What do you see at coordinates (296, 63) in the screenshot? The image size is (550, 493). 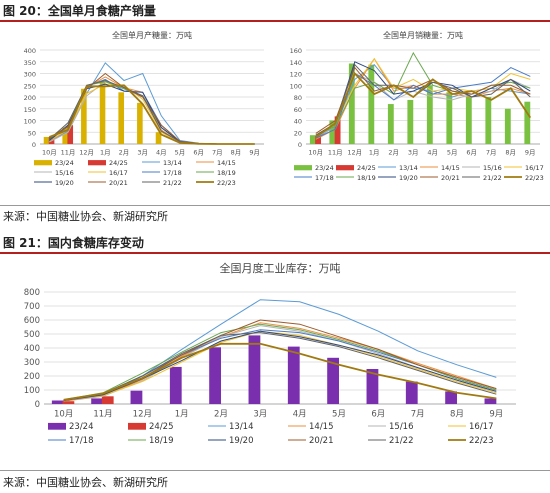 I see `y-tick-label: 140` at bounding box center [296, 63].